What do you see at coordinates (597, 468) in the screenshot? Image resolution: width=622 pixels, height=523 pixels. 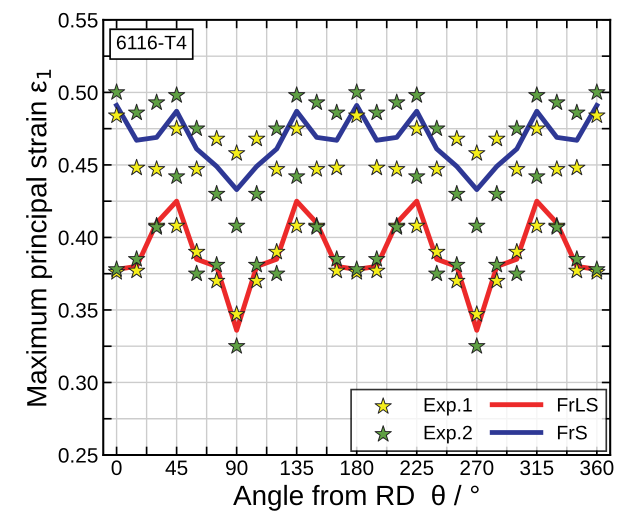 I see `x-tick-label: 360` at bounding box center [597, 468].